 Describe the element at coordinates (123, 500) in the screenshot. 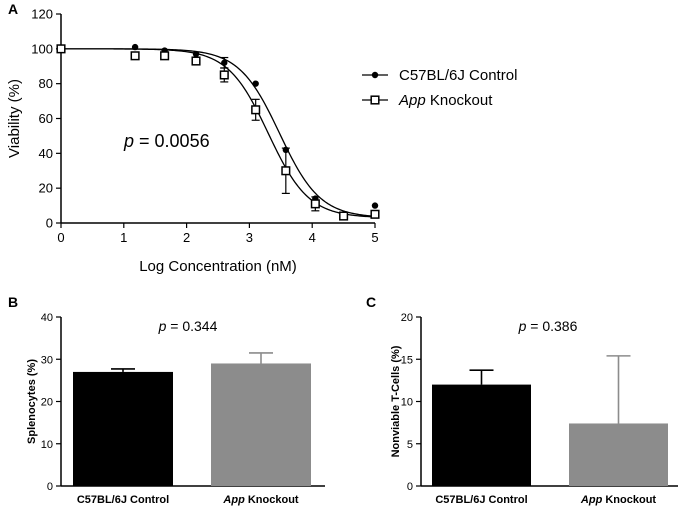

I see `x-category-label-b: C57BL/6J Control` at that location.